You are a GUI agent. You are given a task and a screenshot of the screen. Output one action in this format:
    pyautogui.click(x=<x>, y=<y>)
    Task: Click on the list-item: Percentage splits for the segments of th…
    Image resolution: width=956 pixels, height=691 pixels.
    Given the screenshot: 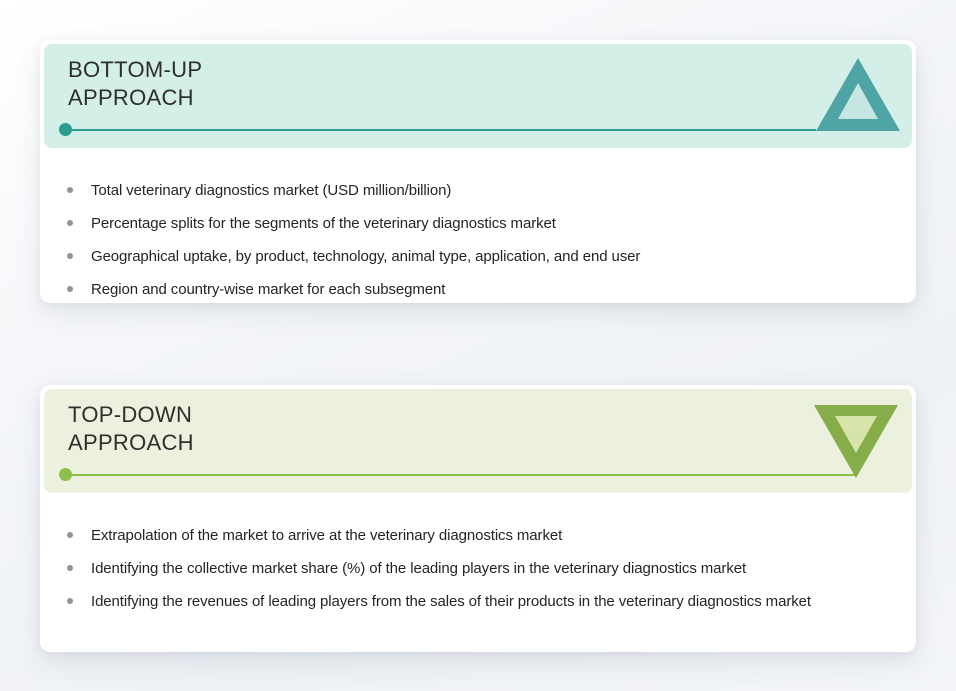 What is the action you would take?
    pyautogui.click(x=478, y=223)
    